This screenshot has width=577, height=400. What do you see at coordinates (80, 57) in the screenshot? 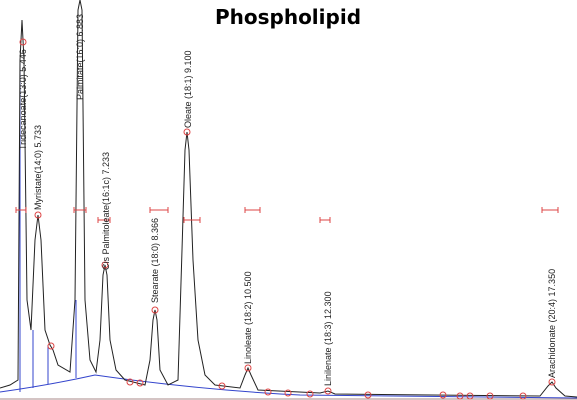
I see `peak-label: Palmitate(16:0) 6.883` at bounding box center [80, 57].